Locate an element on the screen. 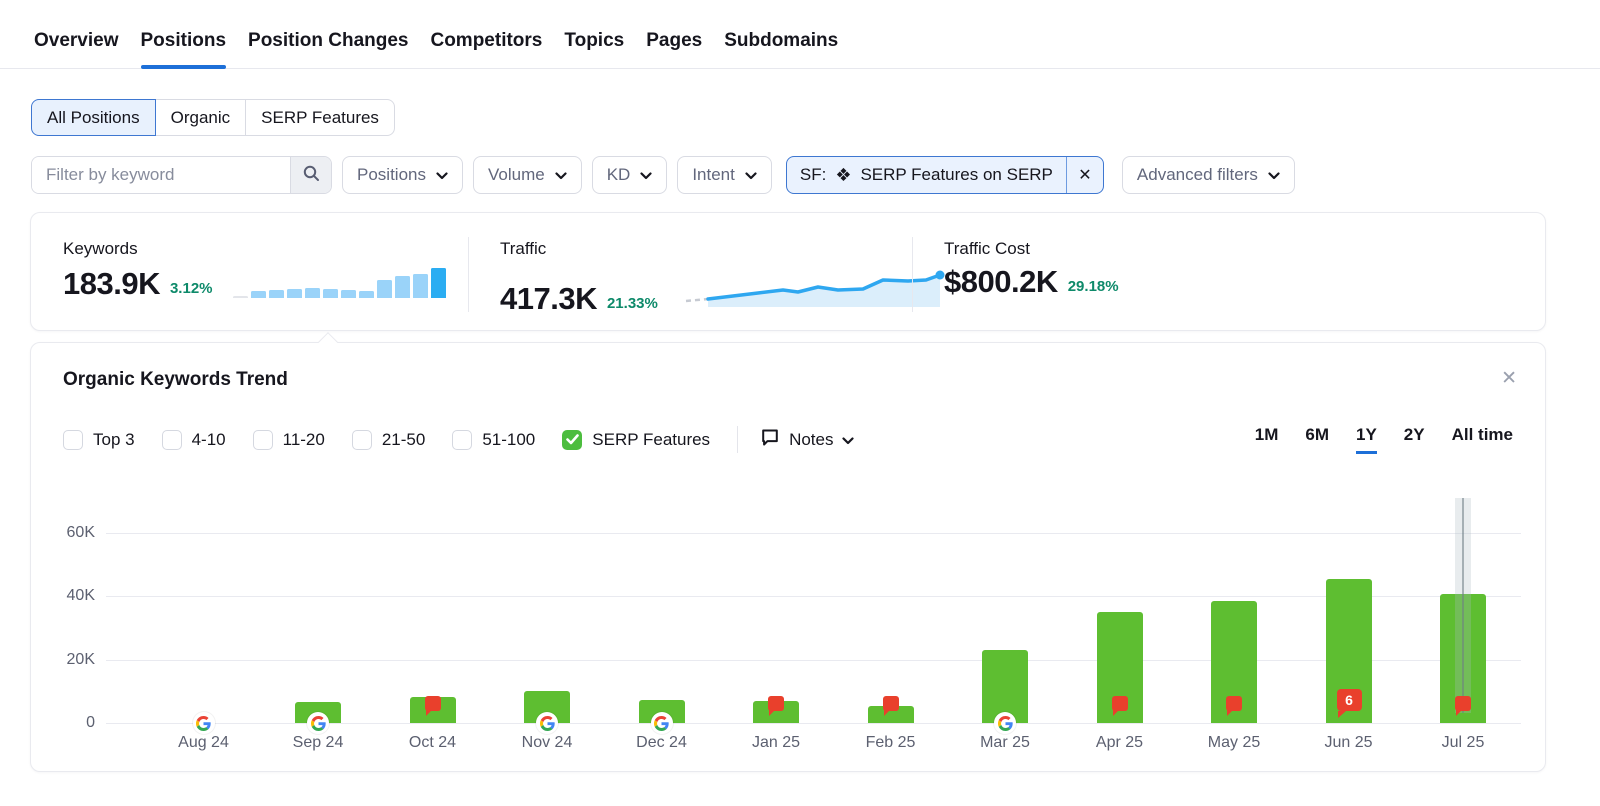  kd-filter-dropdown: KD is located at coordinates (629, 175).